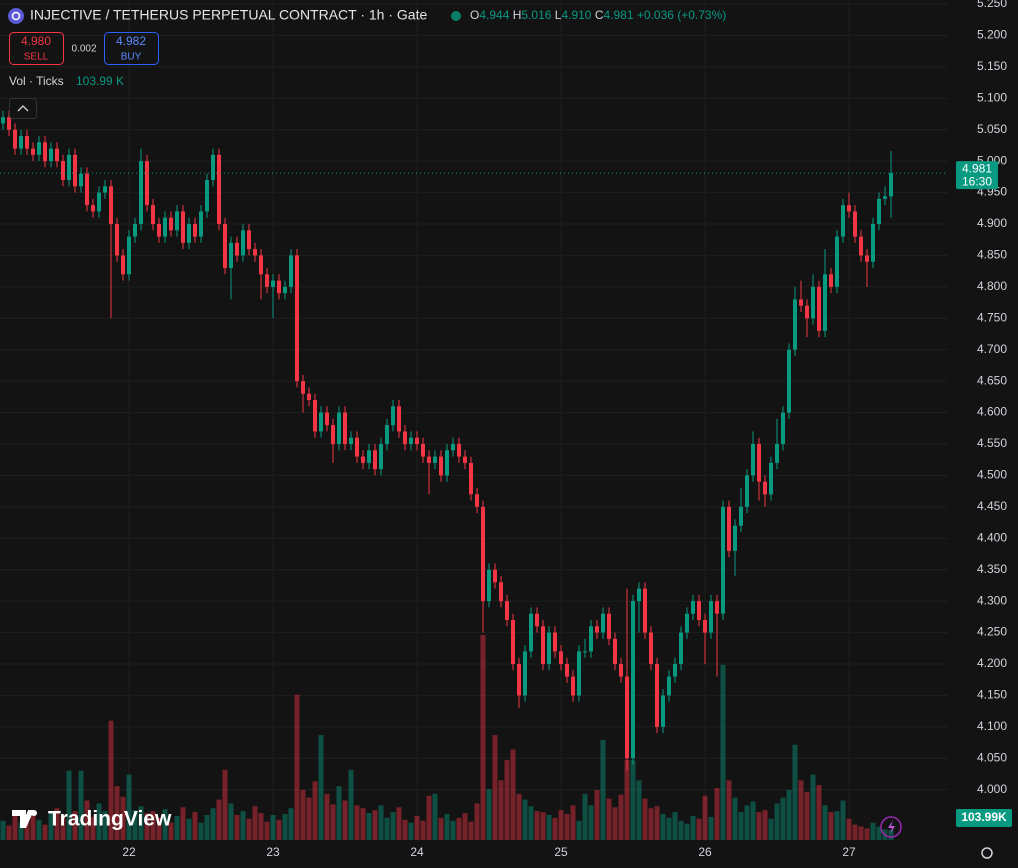 This screenshot has width=1018, height=868. What do you see at coordinates (992, 317) in the screenshot?
I see `y-tick-label: 4.750` at bounding box center [992, 317].